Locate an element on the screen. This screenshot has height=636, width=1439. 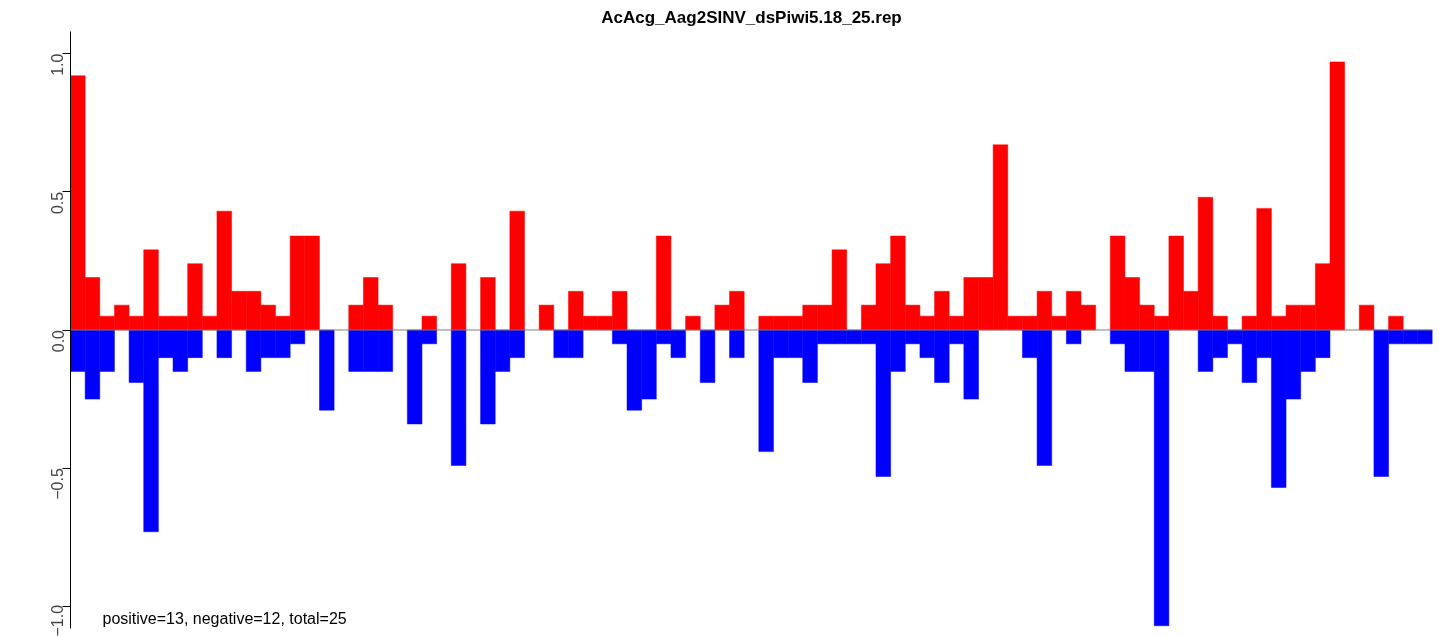
y-tick-label: 0.0 is located at coordinates (58, 341).